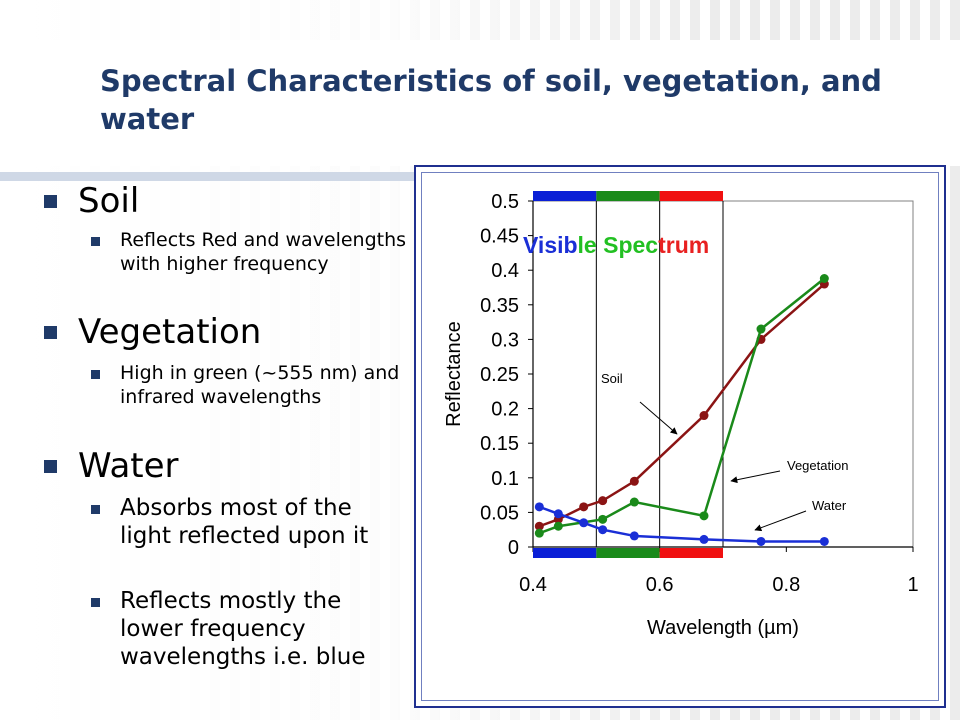 The height and width of the screenshot is (720, 960). I want to click on y-tick-label: 0.5, so click(505, 202).